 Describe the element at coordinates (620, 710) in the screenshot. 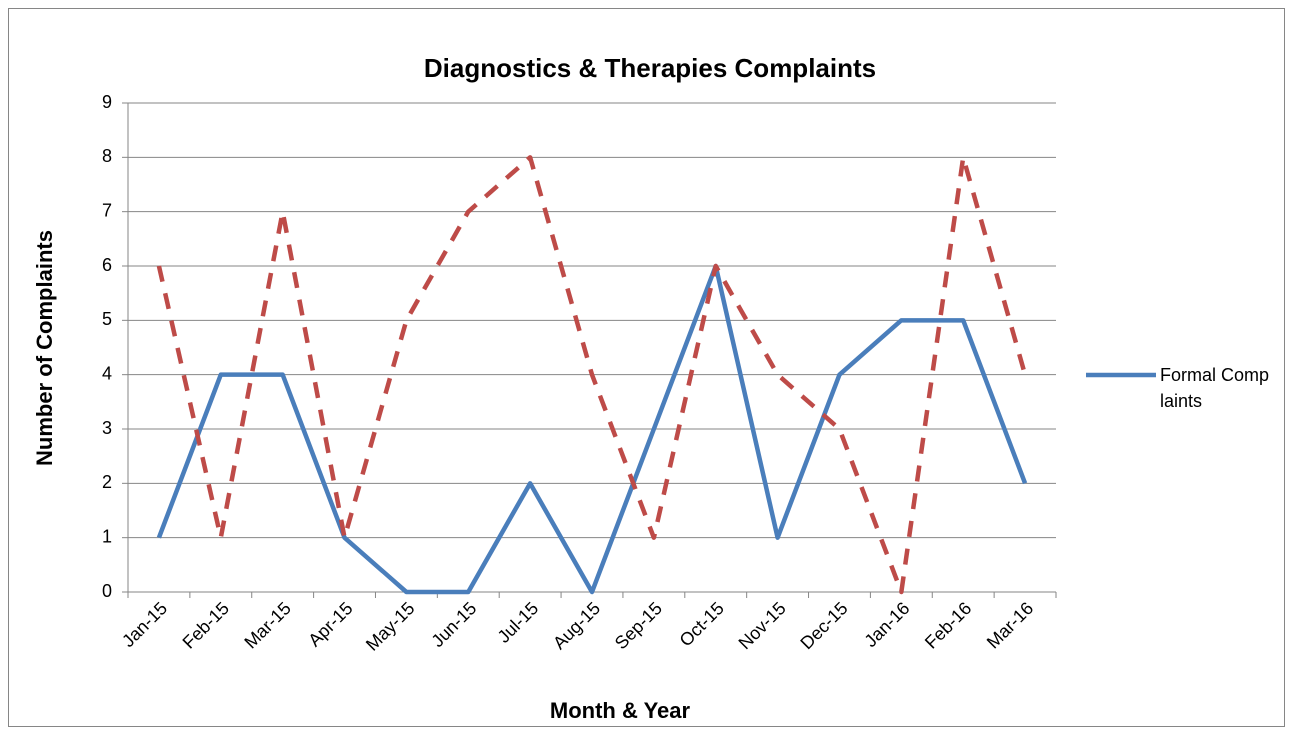

I see `x-axis-label: Month & Year` at that location.